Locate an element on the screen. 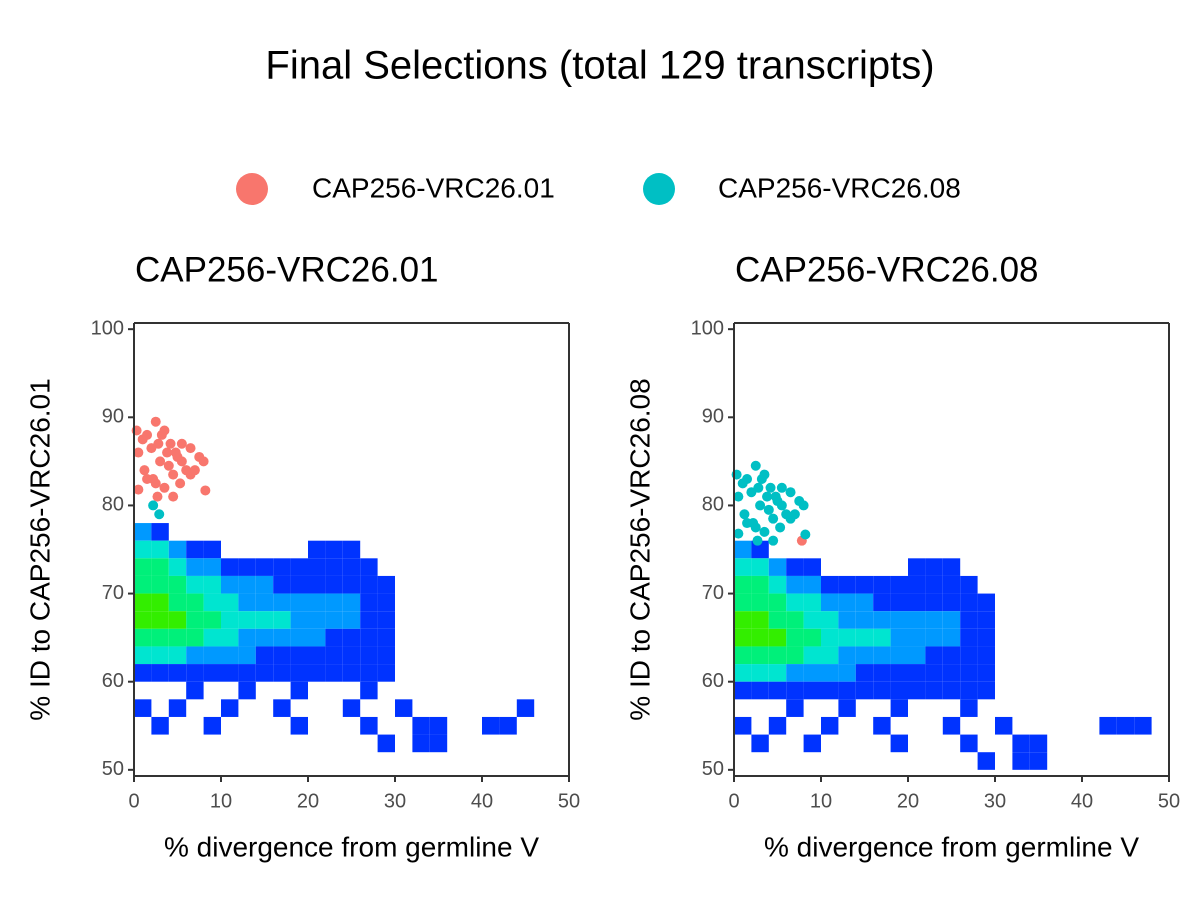  y-tick-label: 60 is located at coordinates (713, 681).